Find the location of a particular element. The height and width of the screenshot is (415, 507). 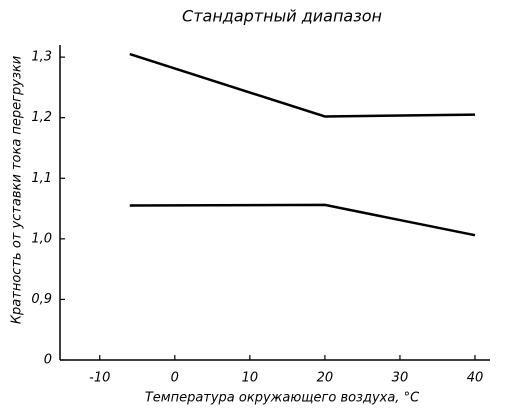

y-tick-label: 1,0 is located at coordinates (41, 238).